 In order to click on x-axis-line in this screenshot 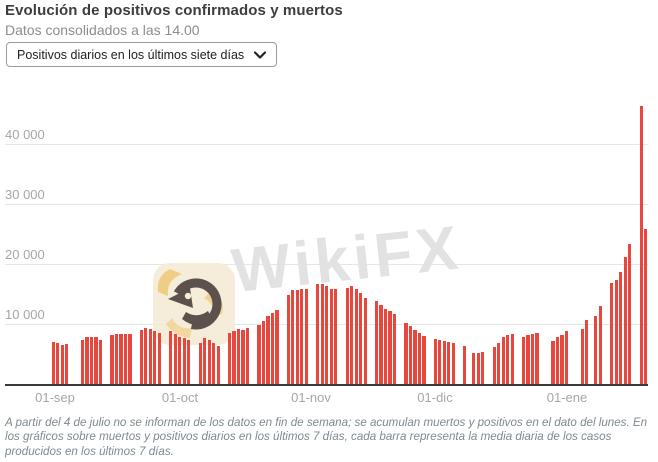, I will do `click(326, 385)`.